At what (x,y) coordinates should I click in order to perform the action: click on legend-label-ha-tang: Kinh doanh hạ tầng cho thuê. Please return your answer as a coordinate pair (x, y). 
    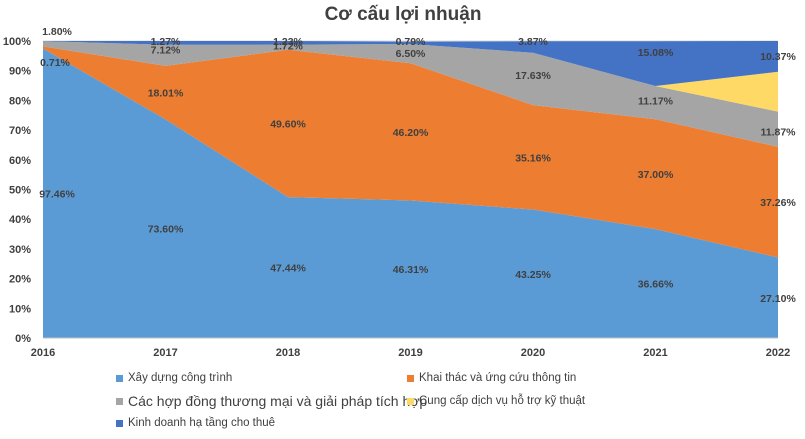
    Looking at the image, I should click on (202, 423).